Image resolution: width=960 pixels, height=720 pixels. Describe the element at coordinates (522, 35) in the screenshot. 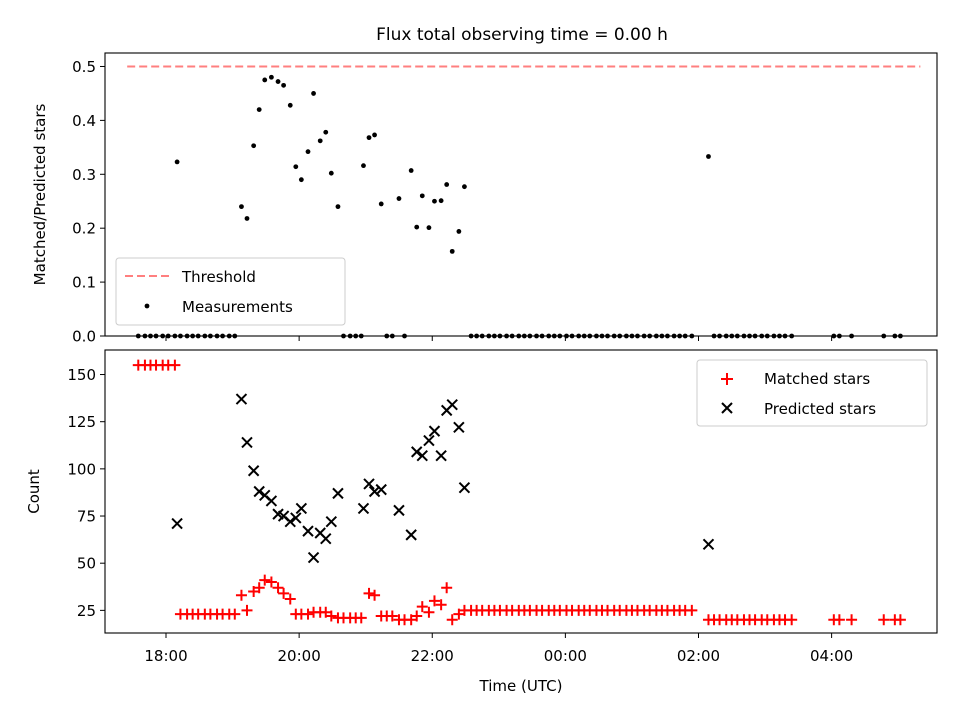

I see `top-chart-title: Flux total observing time = 0.00 h` at that location.